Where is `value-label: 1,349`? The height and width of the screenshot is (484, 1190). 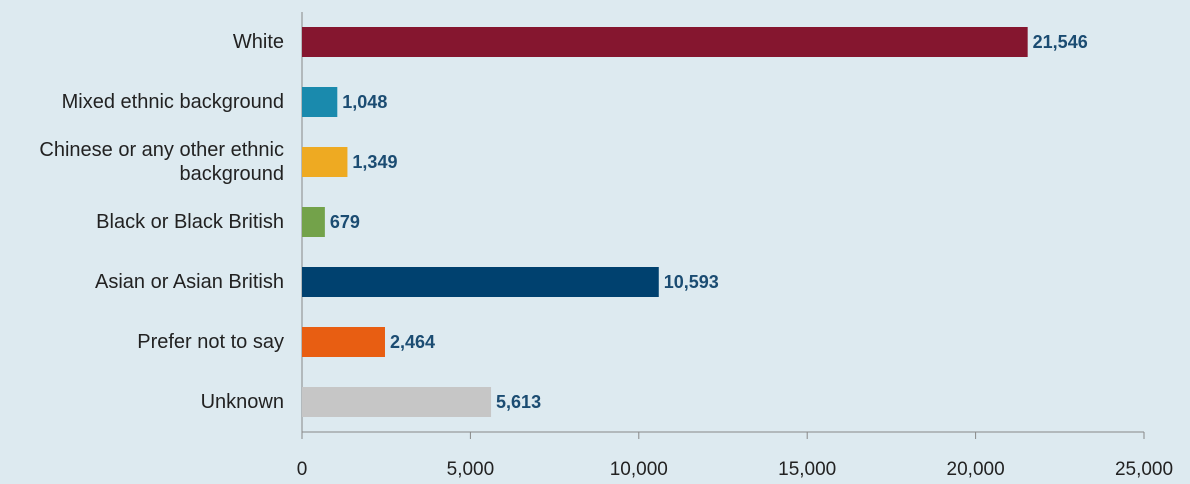 value-label: 1,349 is located at coordinates (374, 162).